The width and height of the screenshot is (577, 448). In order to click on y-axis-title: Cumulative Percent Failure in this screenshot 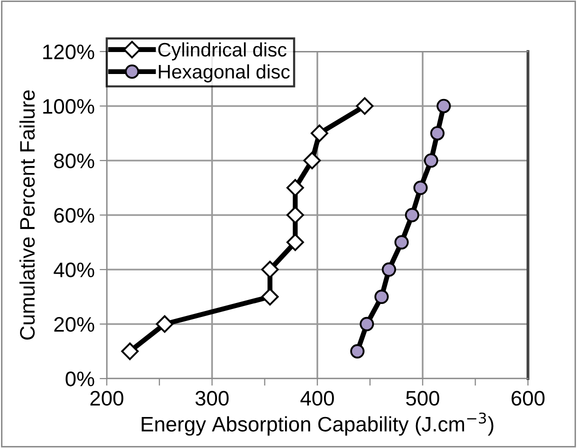, I will do `click(27, 215)`.